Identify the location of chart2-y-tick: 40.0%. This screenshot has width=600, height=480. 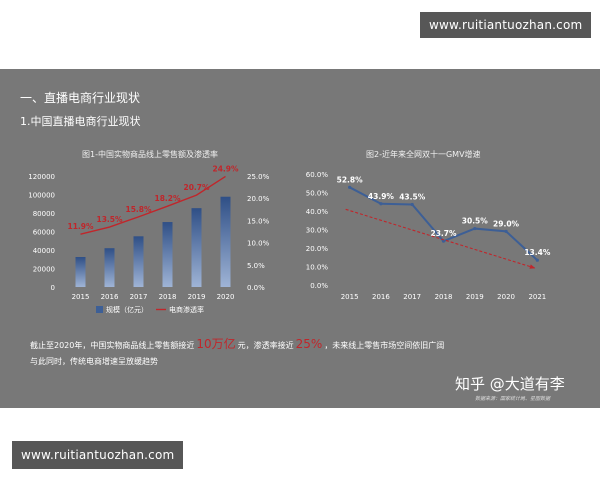
(317, 212).